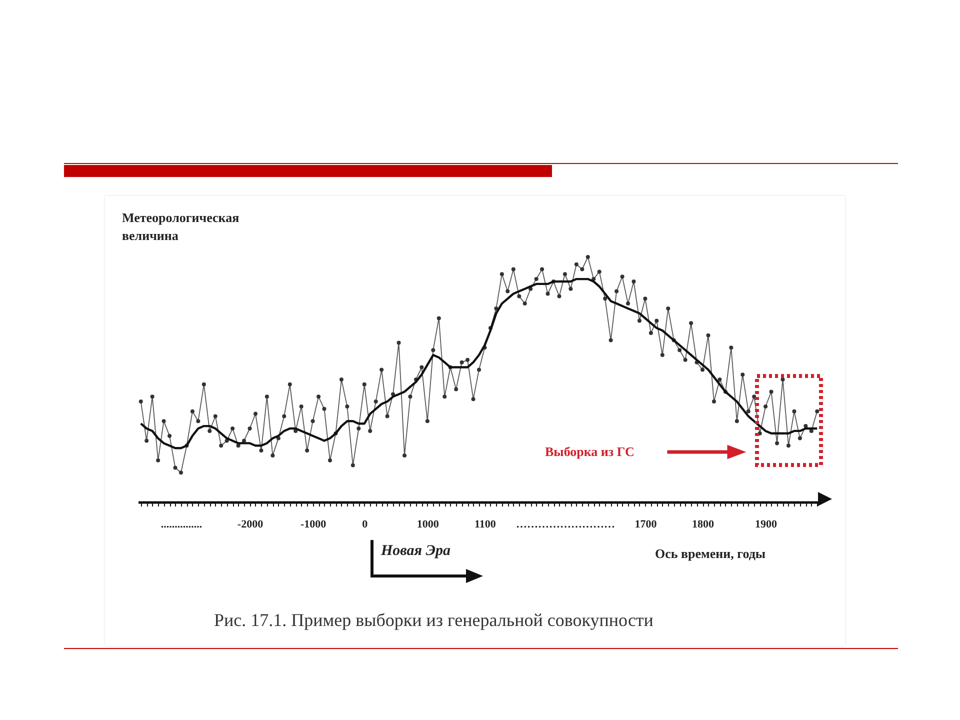  Describe the element at coordinates (365, 524) in the screenshot. I see `x-tick-label: 0` at that location.